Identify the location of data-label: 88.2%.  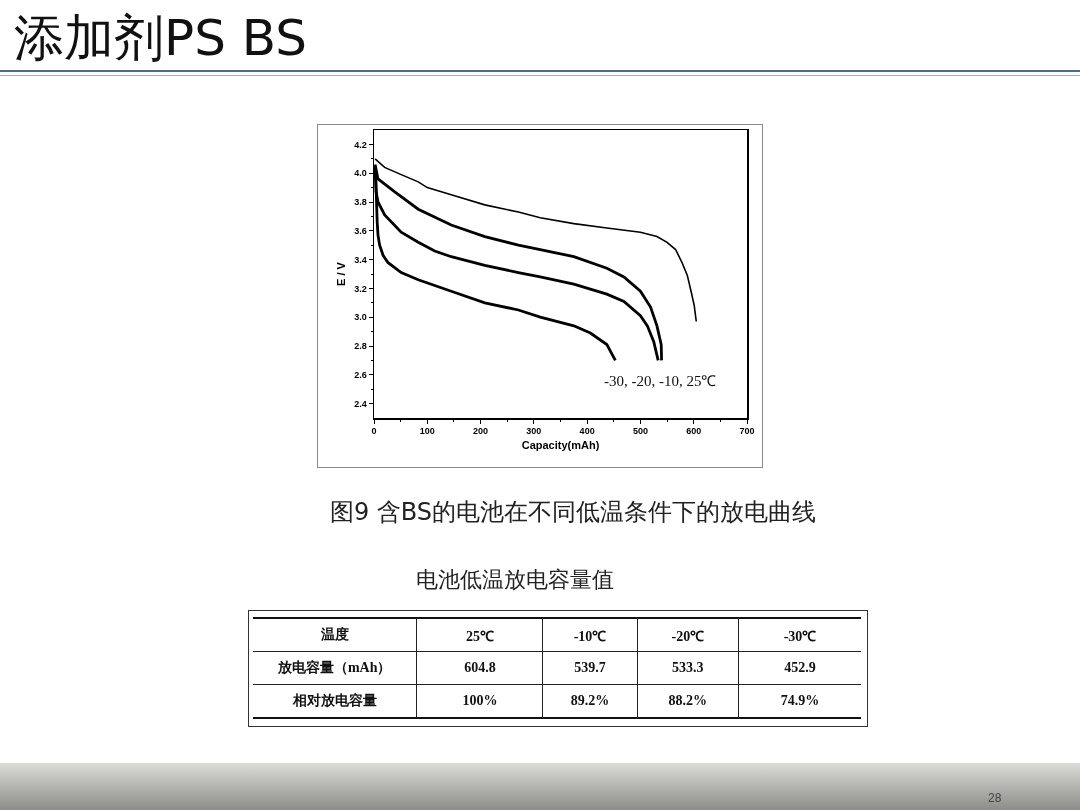
(688, 701).